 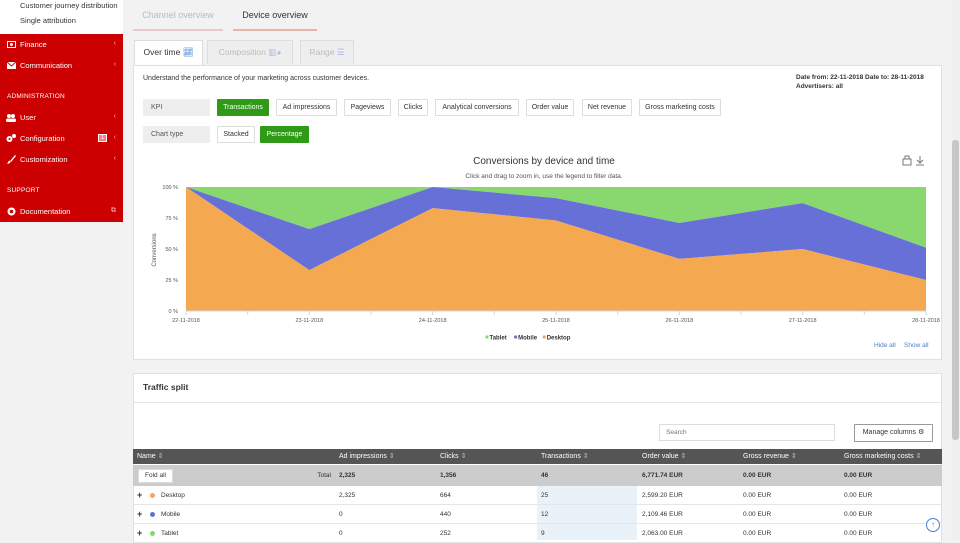 I want to click on x-tick-label: 27-11-2018, so click(x=803, y=321).